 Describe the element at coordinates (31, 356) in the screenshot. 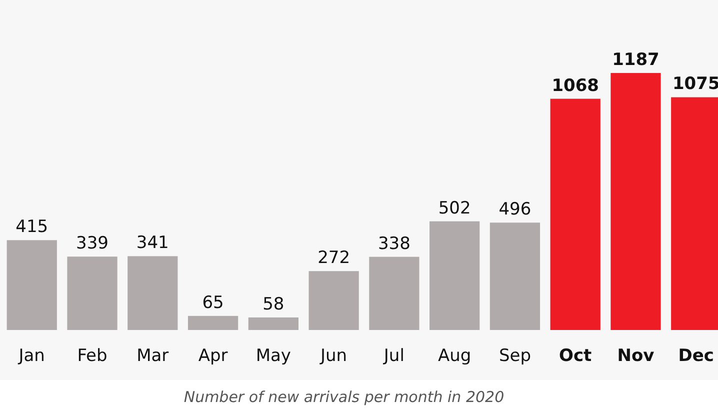

I see `x-tick-label: Jan` at that location.